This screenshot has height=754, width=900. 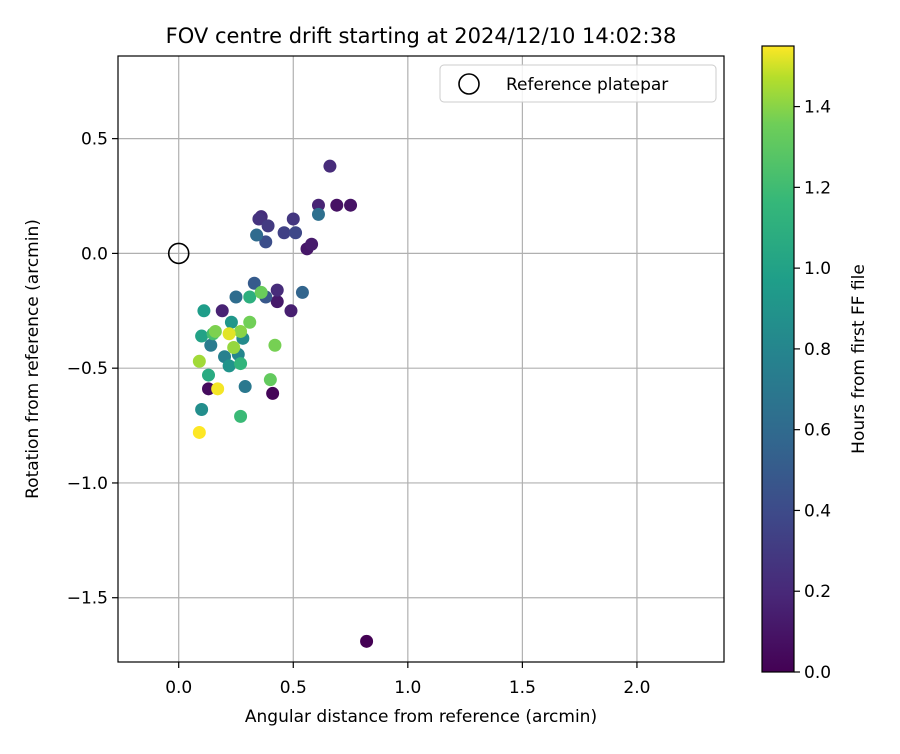 I want to click on colorbar-tick-label: 1.0, so click(x=817, y=269).